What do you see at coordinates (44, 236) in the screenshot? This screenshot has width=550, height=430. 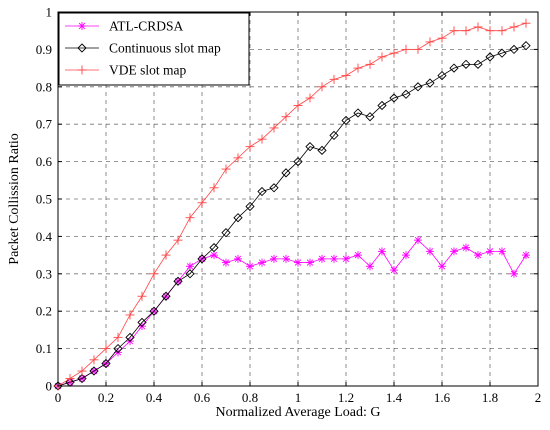 I see `y-tick-label: 0.4` at bounding box center [44, 236].